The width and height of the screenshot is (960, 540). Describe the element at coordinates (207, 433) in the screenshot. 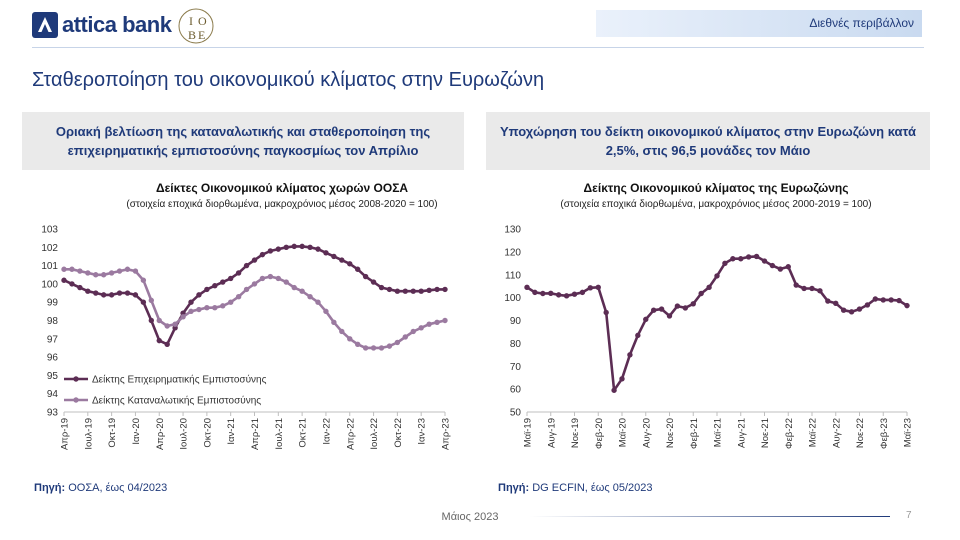

I see `left-chart-x-tick-label: Οκτ-20` at that location.